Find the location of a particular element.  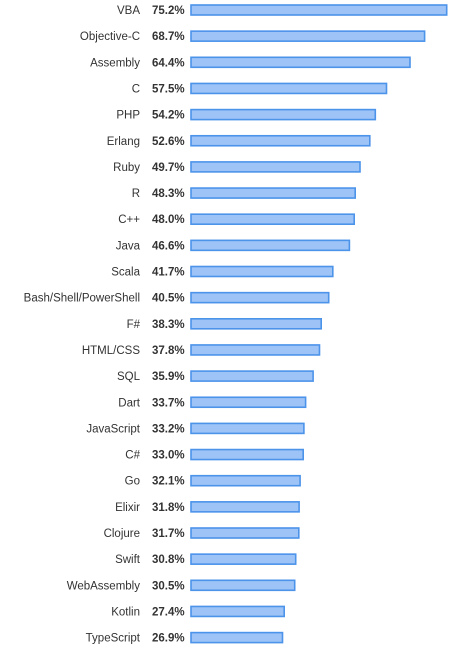

bar-row: C 57.5% is located at coordinates (260, 88).